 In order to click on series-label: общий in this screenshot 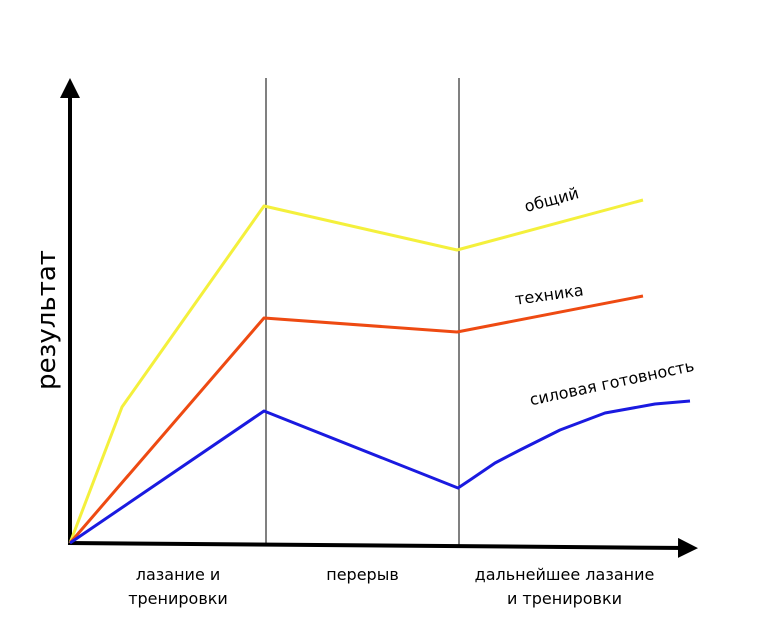, I will do `click(551, 199)`.